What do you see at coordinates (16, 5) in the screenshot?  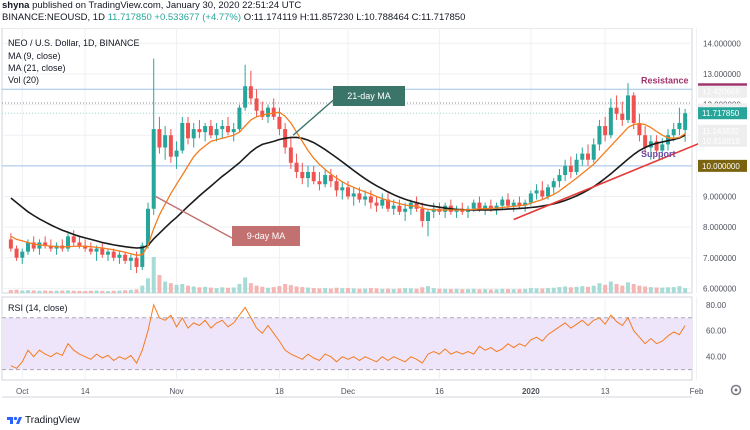 I see `author-name: shyna` at bounding box center [16, 5].